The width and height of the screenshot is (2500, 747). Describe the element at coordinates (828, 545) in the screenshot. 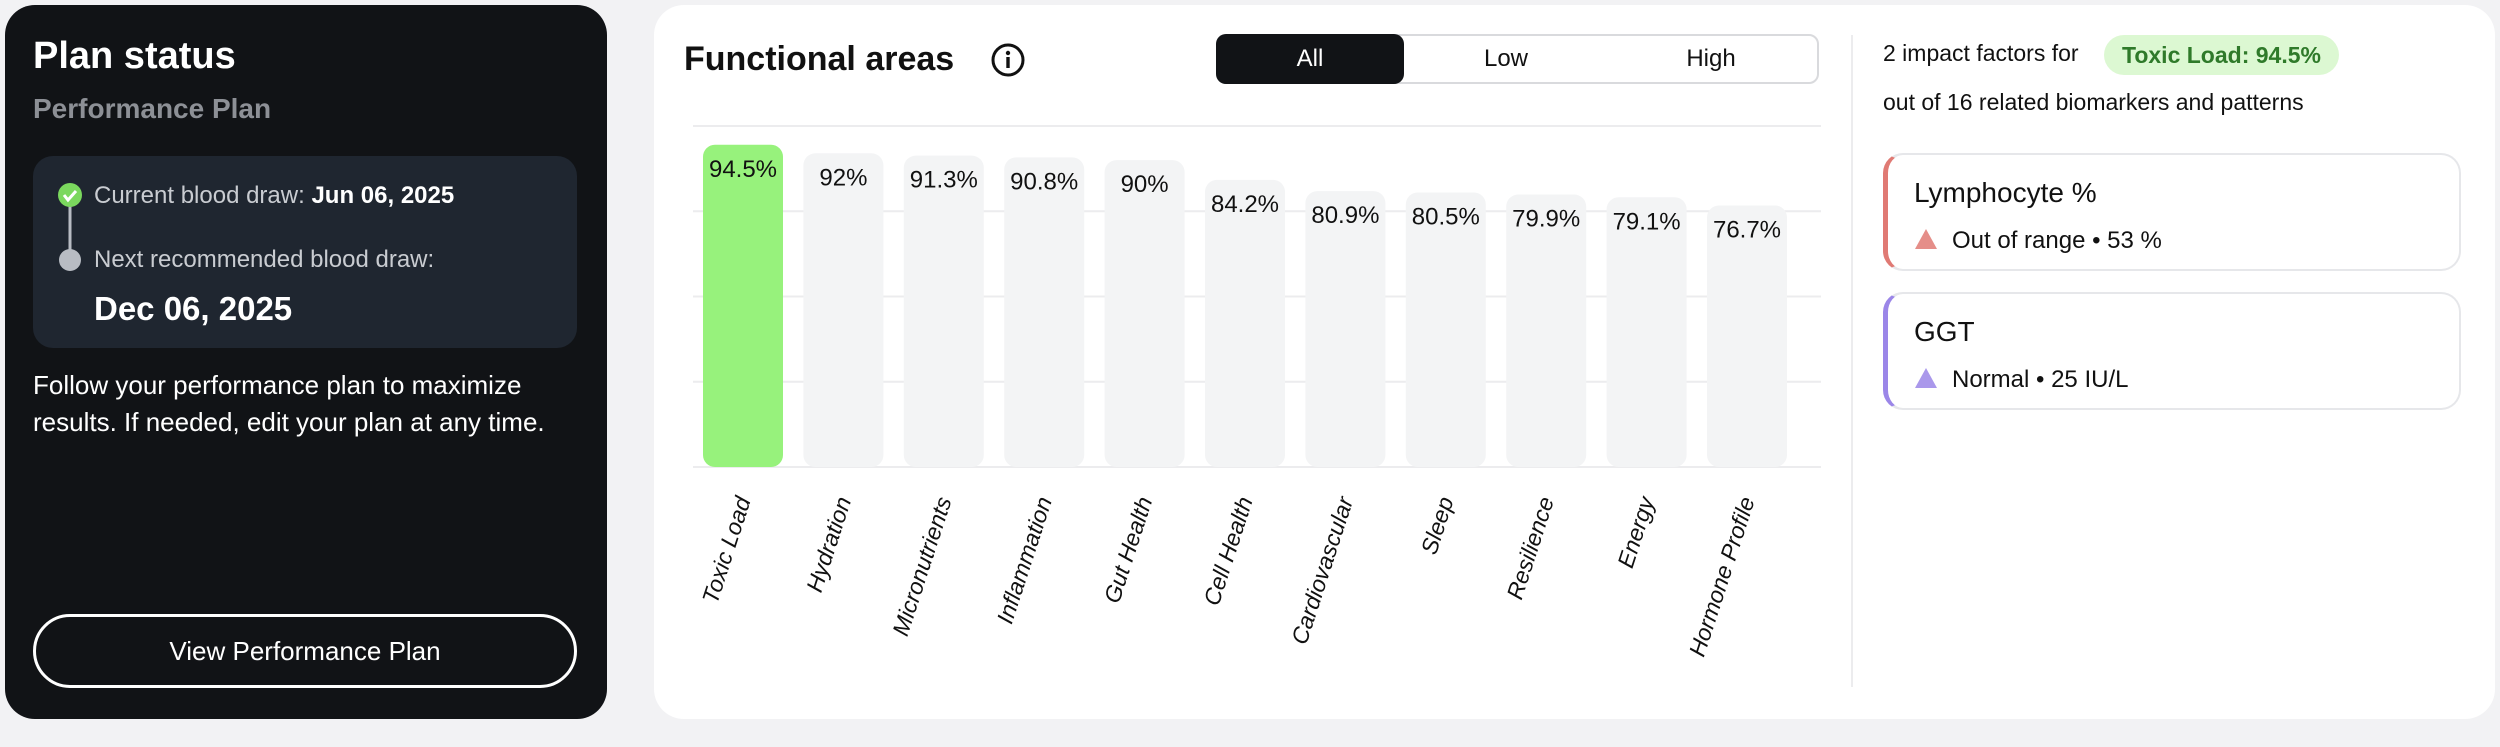

I see `x-tick-label: Hydration` at that location.